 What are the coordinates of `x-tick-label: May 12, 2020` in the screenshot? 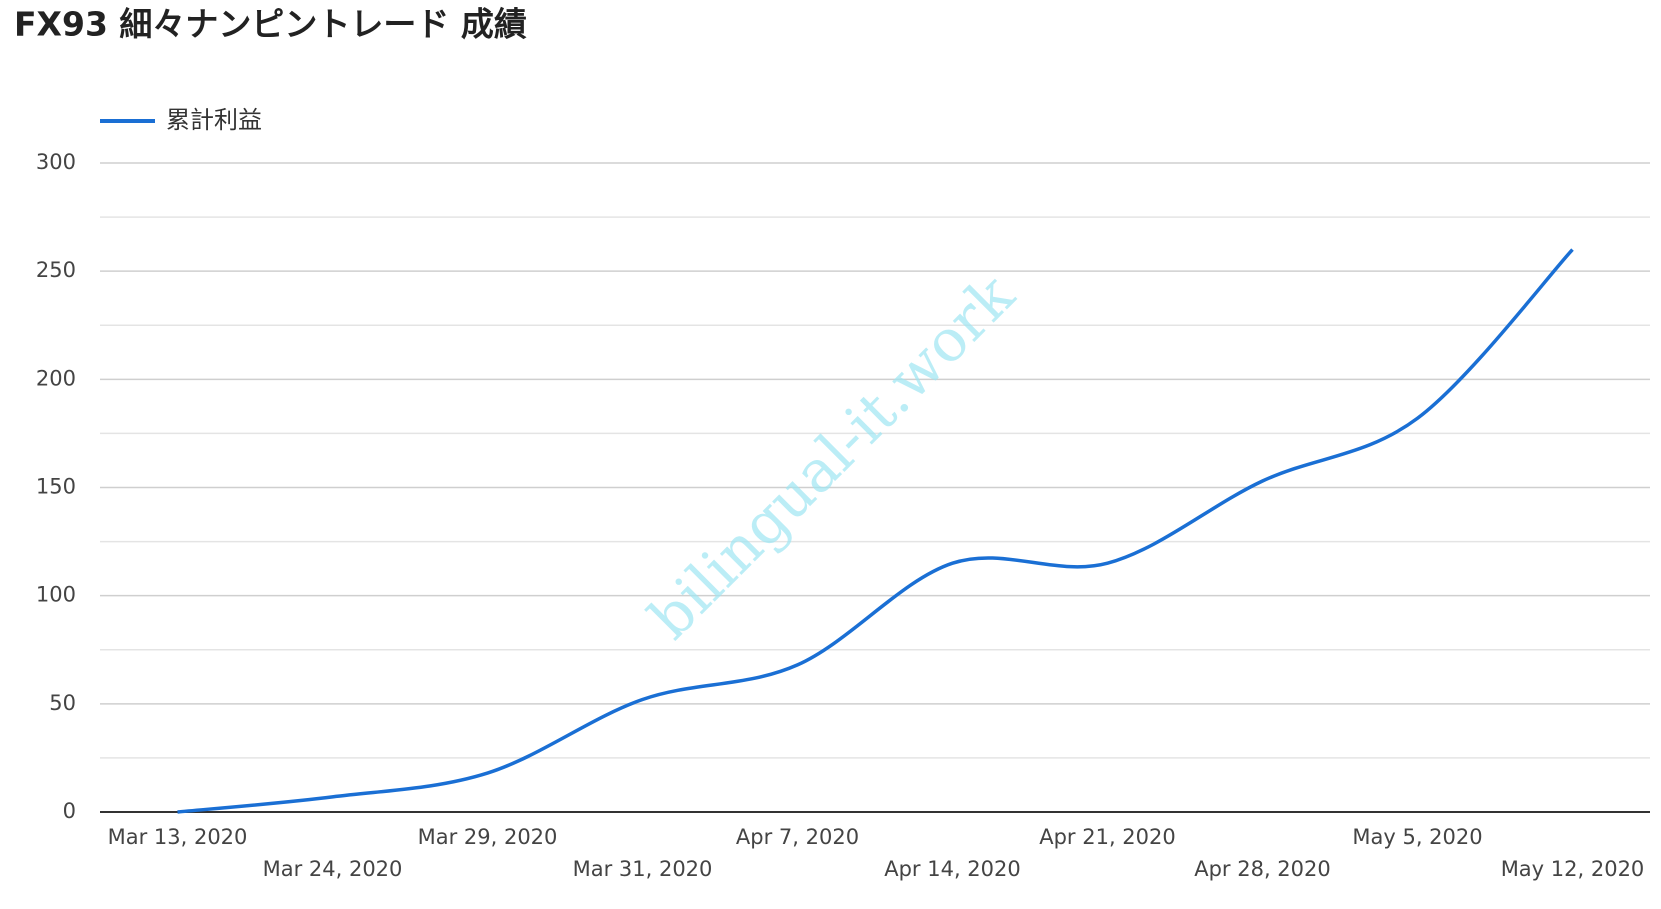 It's located at (1573, 869).